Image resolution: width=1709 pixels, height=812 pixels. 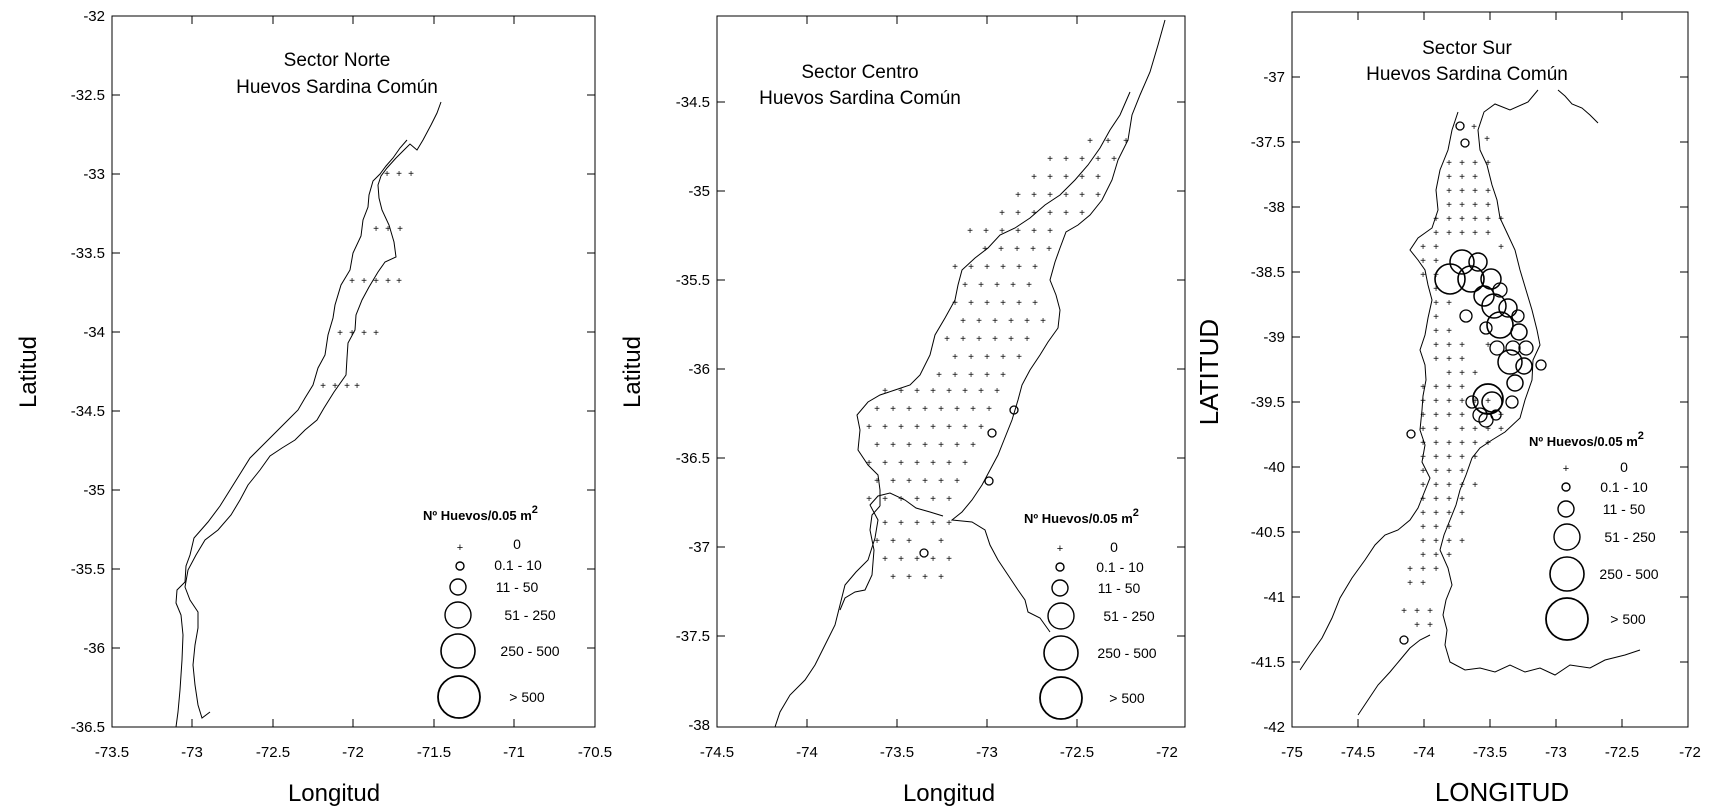 What do you see at coordinates (88, 95) in the screenshot?
I see `y-tick-label: -32.5` at bounding box center [88, 95].